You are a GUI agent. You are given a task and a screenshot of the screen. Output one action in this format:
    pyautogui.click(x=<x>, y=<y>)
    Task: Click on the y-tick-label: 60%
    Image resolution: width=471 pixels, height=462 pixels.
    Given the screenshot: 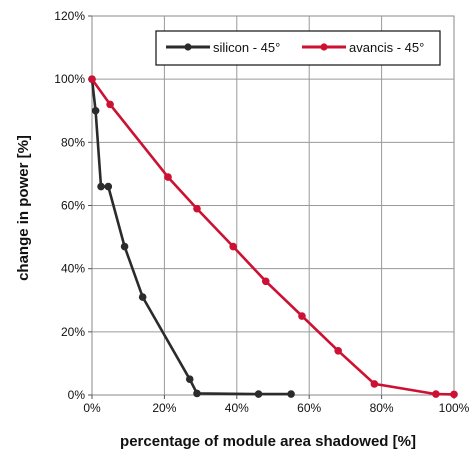 What is the action you would take?
    pyautogui.click(x=73, y=206)
    